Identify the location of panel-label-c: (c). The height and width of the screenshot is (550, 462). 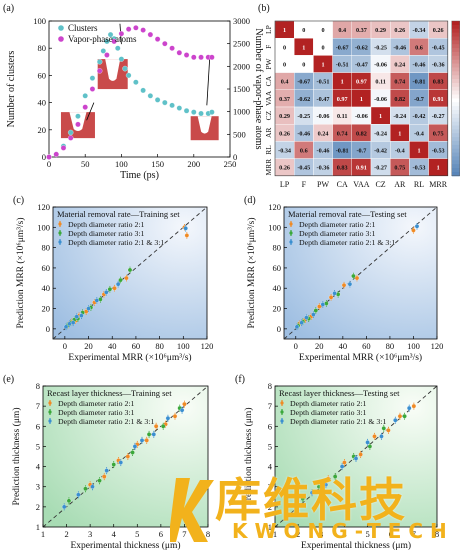
(18, 200).